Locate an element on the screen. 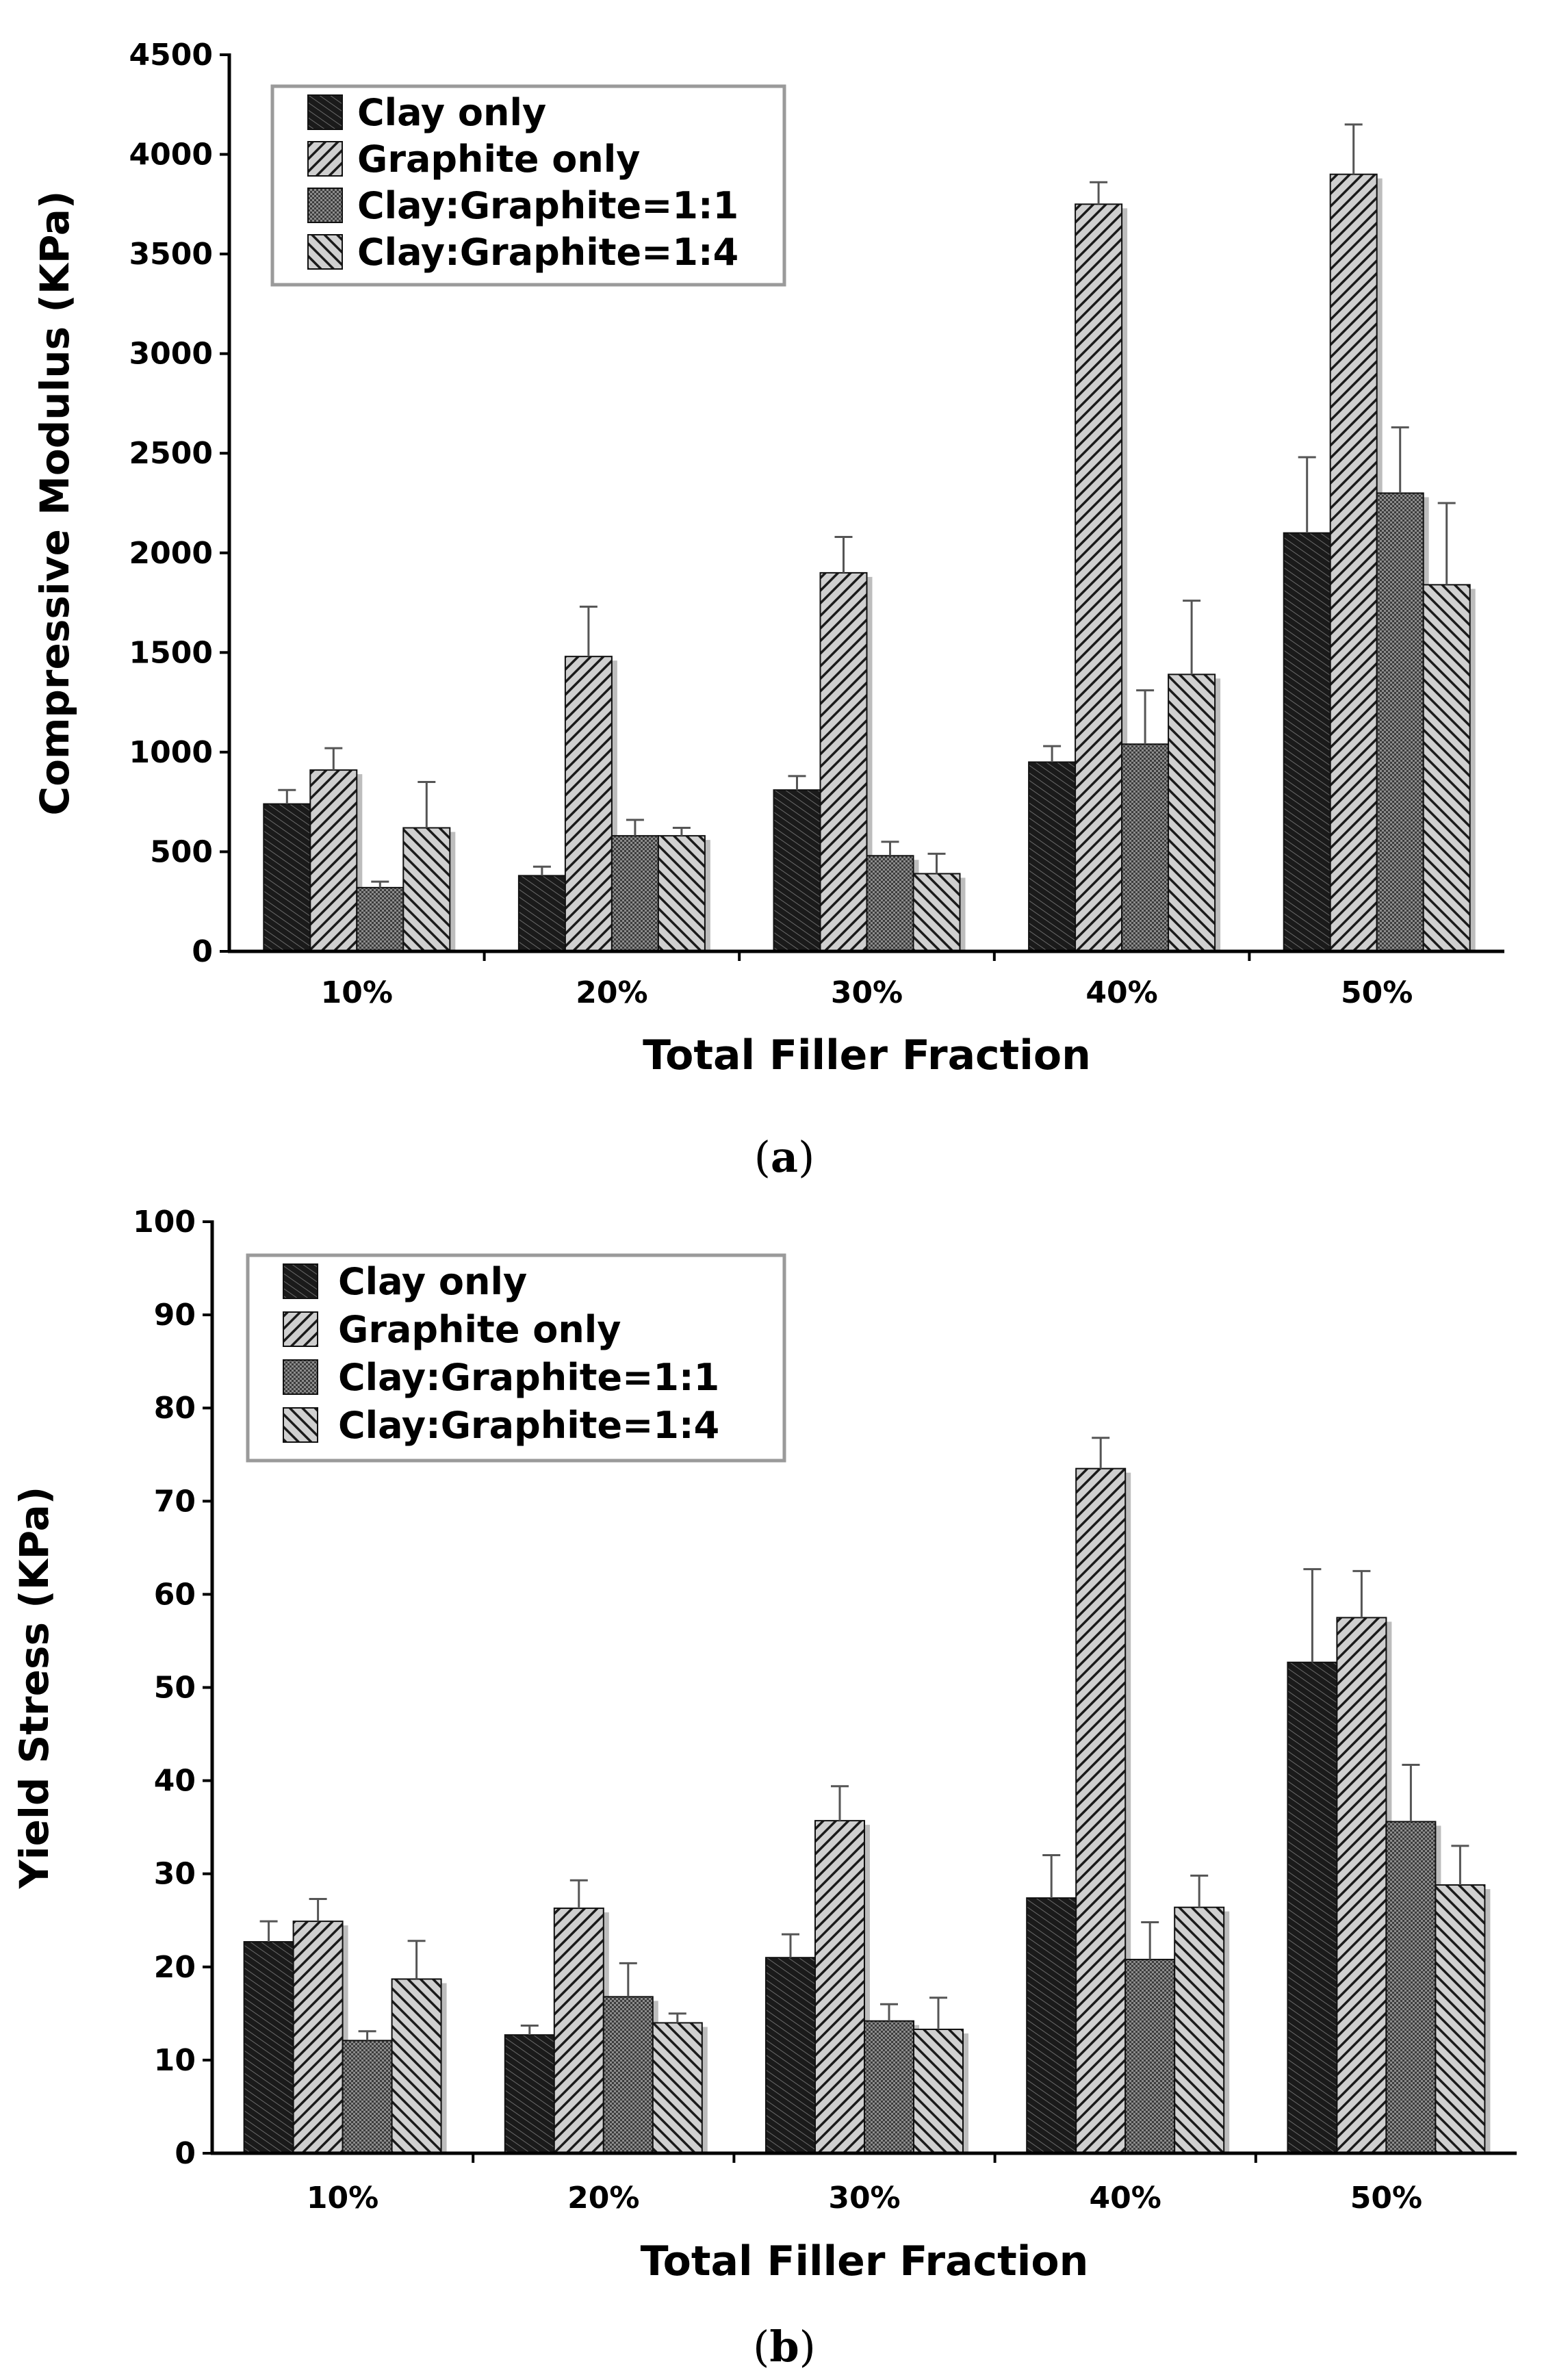 The height and width of the screenshot is (2375, 1568). y-tick-label: 100 is located at coordinates (164, 1222).